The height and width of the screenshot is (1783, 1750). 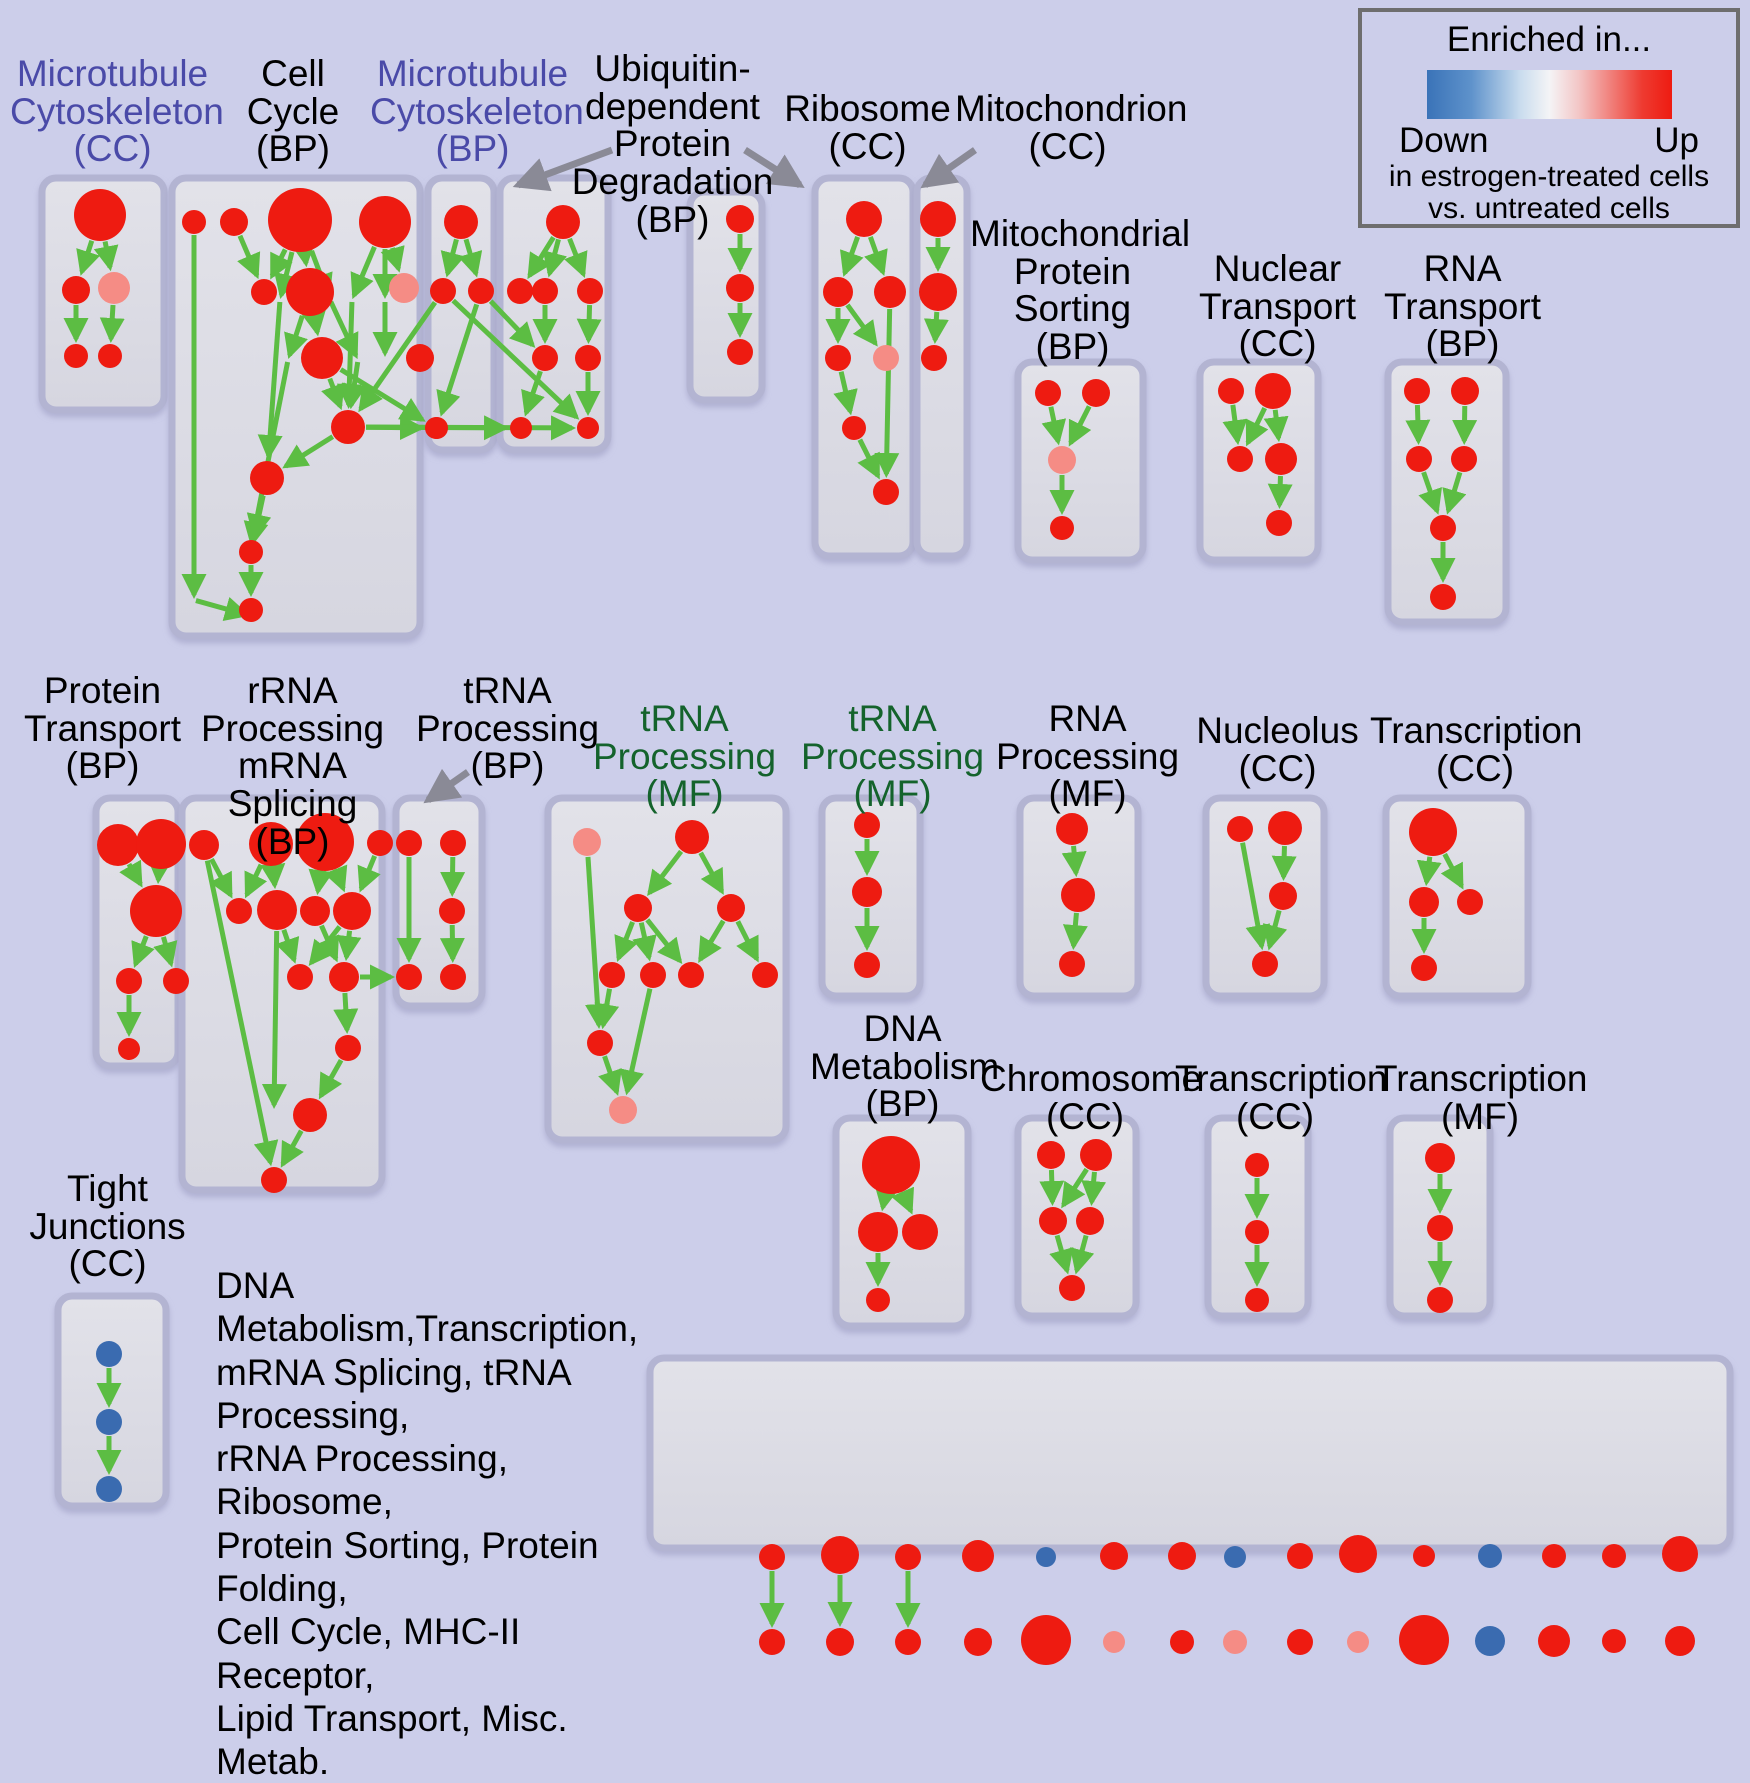 I want to click on mod-nucleolus, so click(x=1265, y=897).